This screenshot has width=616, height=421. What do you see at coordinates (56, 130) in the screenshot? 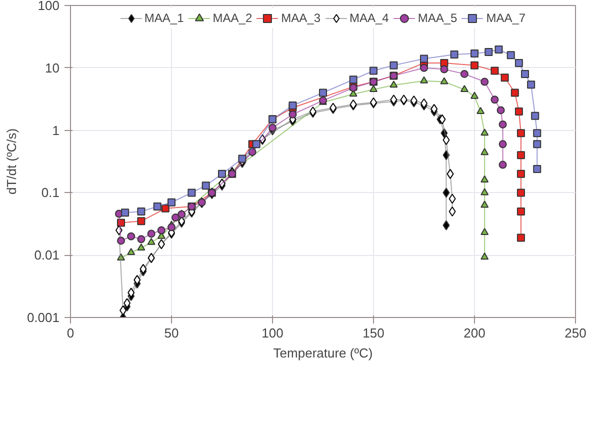
I see `y-tick-label: 1` at bounding box center [56, 130].